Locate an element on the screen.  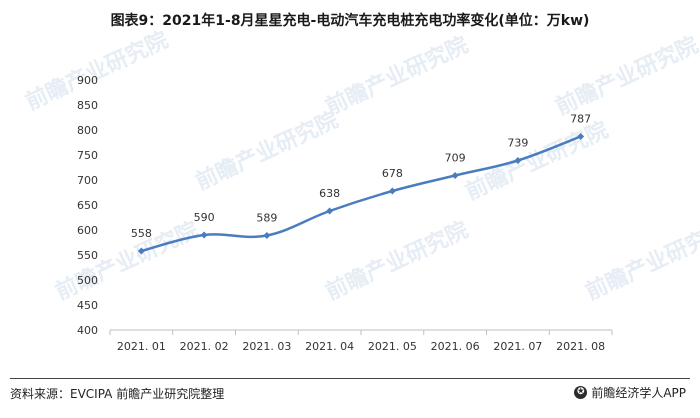
data-label: 787 is located at coordinates (580, 119).